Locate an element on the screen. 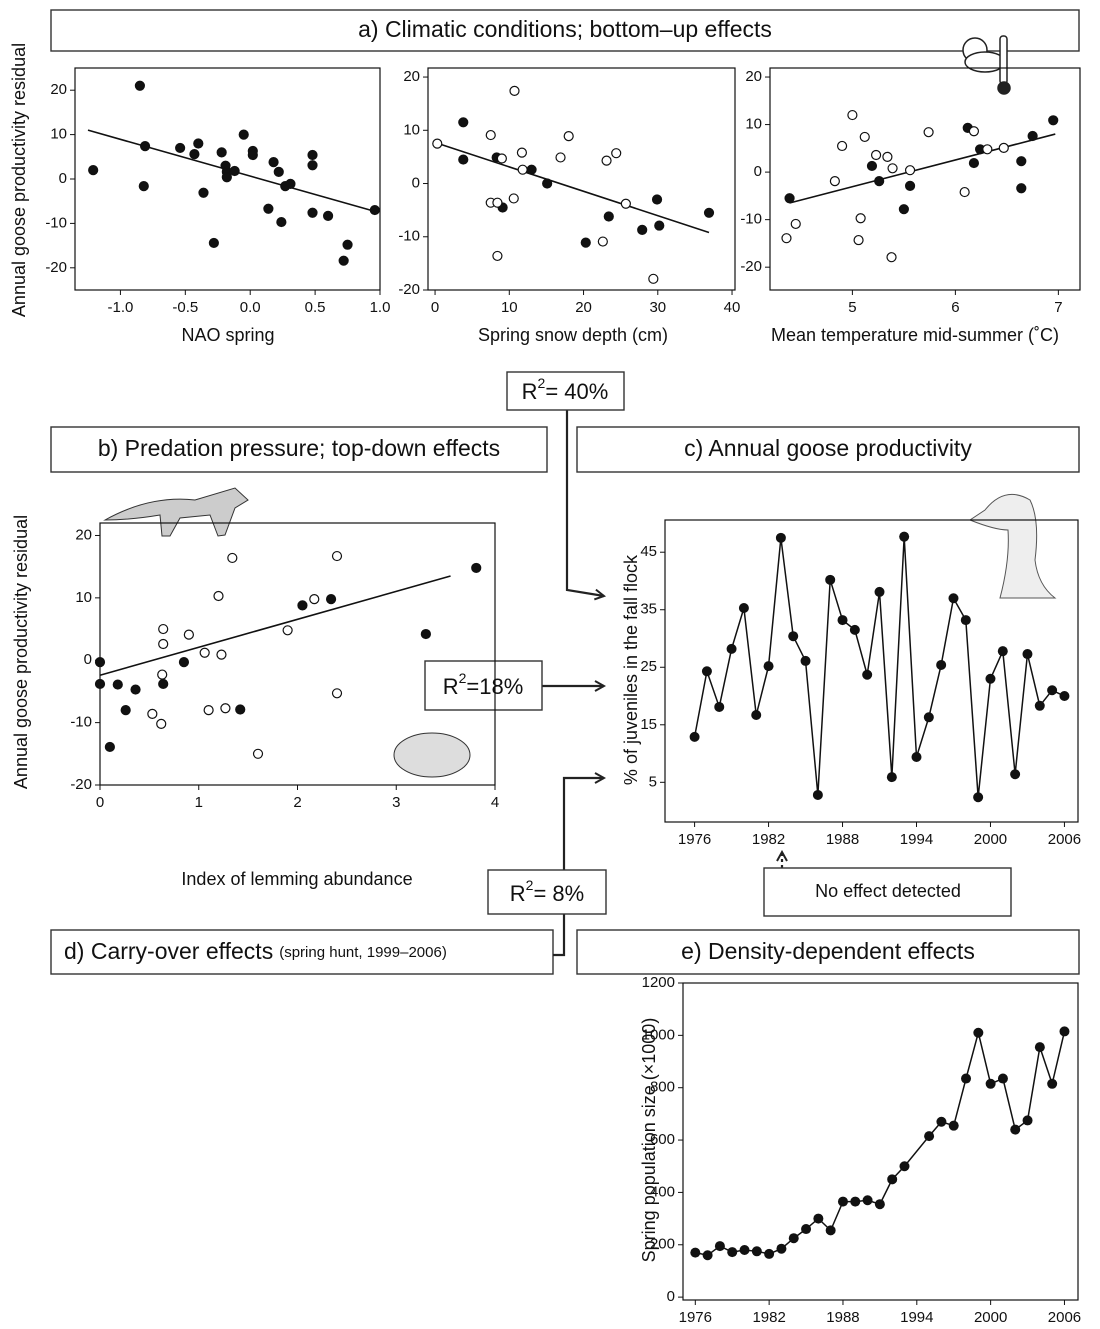 The height and width of the screenshot is (1329, 1100). x-tick-label: 3 is located at coordinates (396, 802).